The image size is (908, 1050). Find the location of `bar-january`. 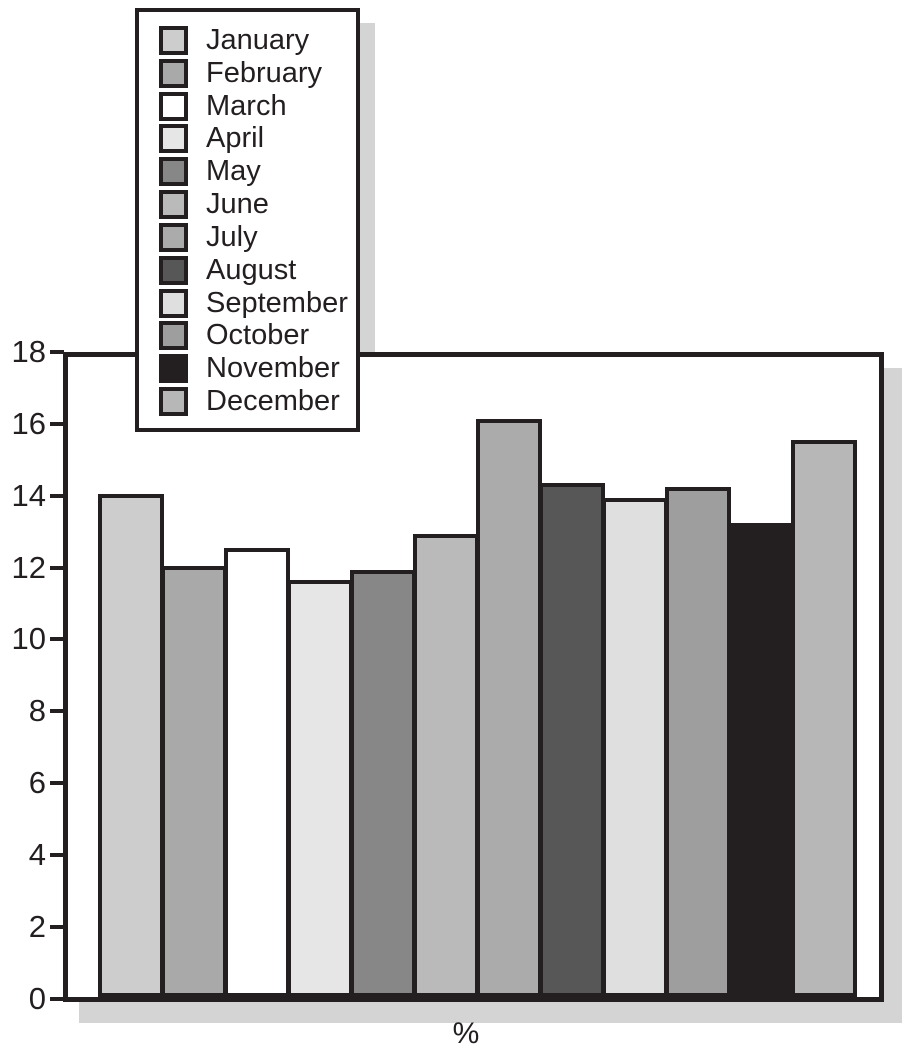

bar-january is located at coordinates (131, 745).